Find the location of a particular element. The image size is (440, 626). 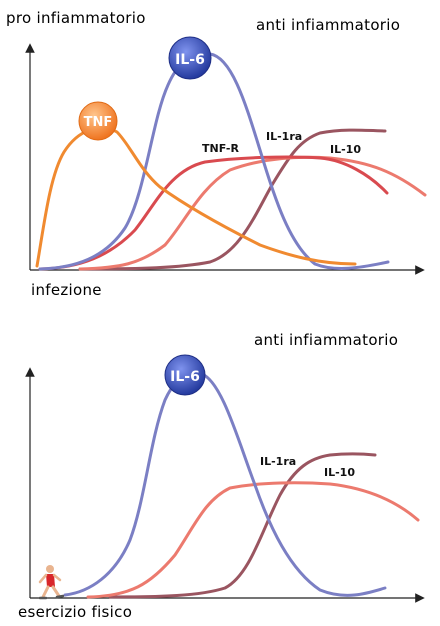

top-badge-il6-text: IL-6 is located at coordinates (190, 60).